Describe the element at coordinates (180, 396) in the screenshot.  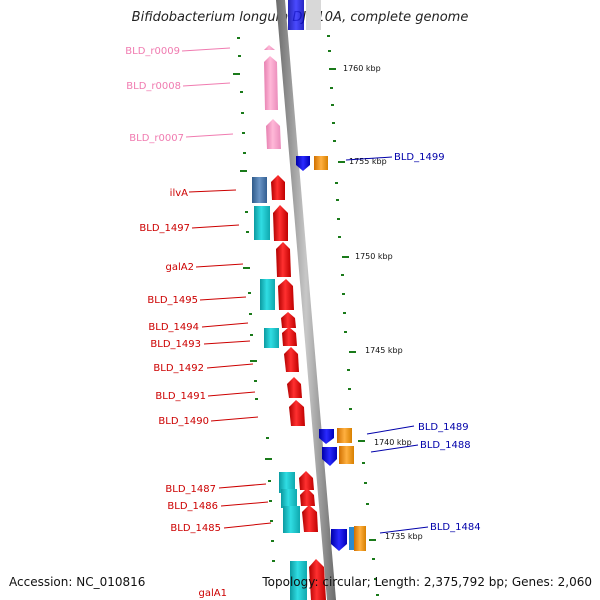
I see `gene-label: BLD_1491` at that location.